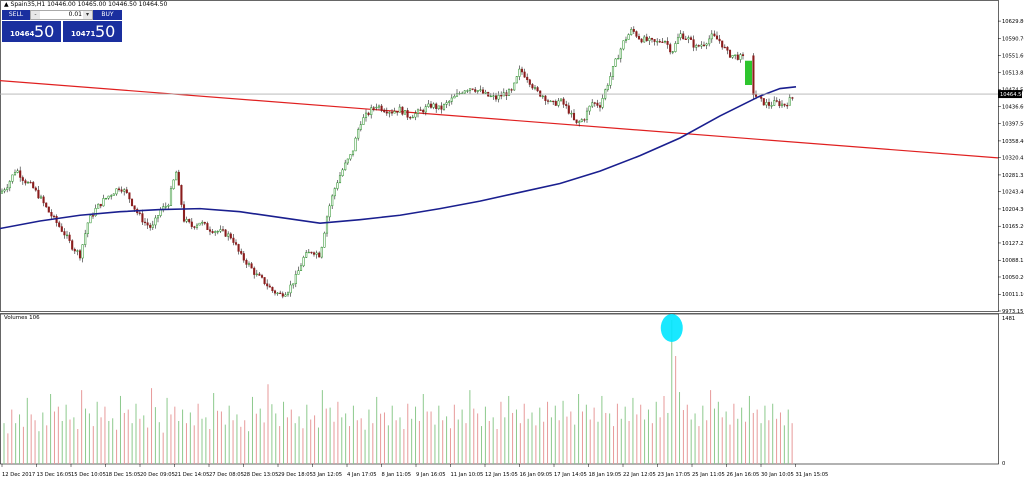 This screenshot has height=483, width=1024. Describe the element at coordinates (1012, 95) in the screenshot. I see `current-price-label: 10464.50` at that location.